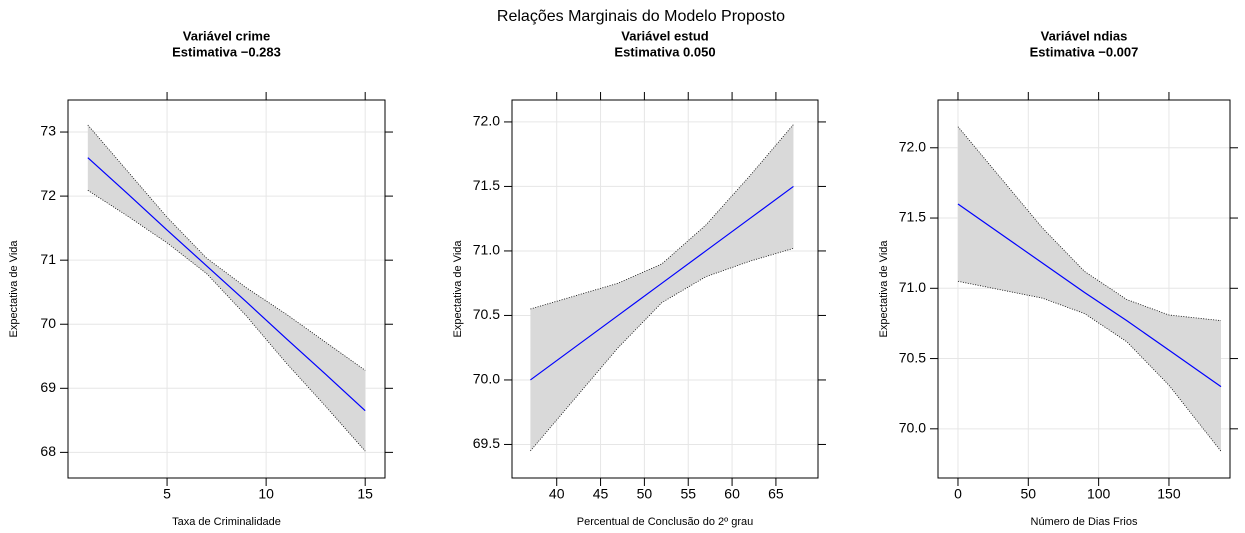 This screenshot has width=1245, height=533. Describe the element at coordinates (664, 51) in the screenshot. I see `panel-subtitle: Estimativa 0.050` at that location.